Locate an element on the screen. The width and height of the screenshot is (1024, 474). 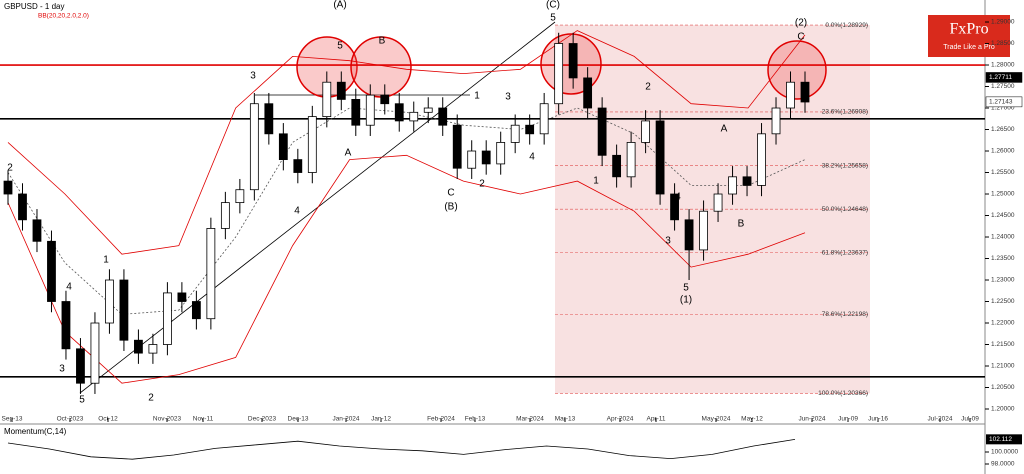
logo-box is located at coordinates (969, 36).